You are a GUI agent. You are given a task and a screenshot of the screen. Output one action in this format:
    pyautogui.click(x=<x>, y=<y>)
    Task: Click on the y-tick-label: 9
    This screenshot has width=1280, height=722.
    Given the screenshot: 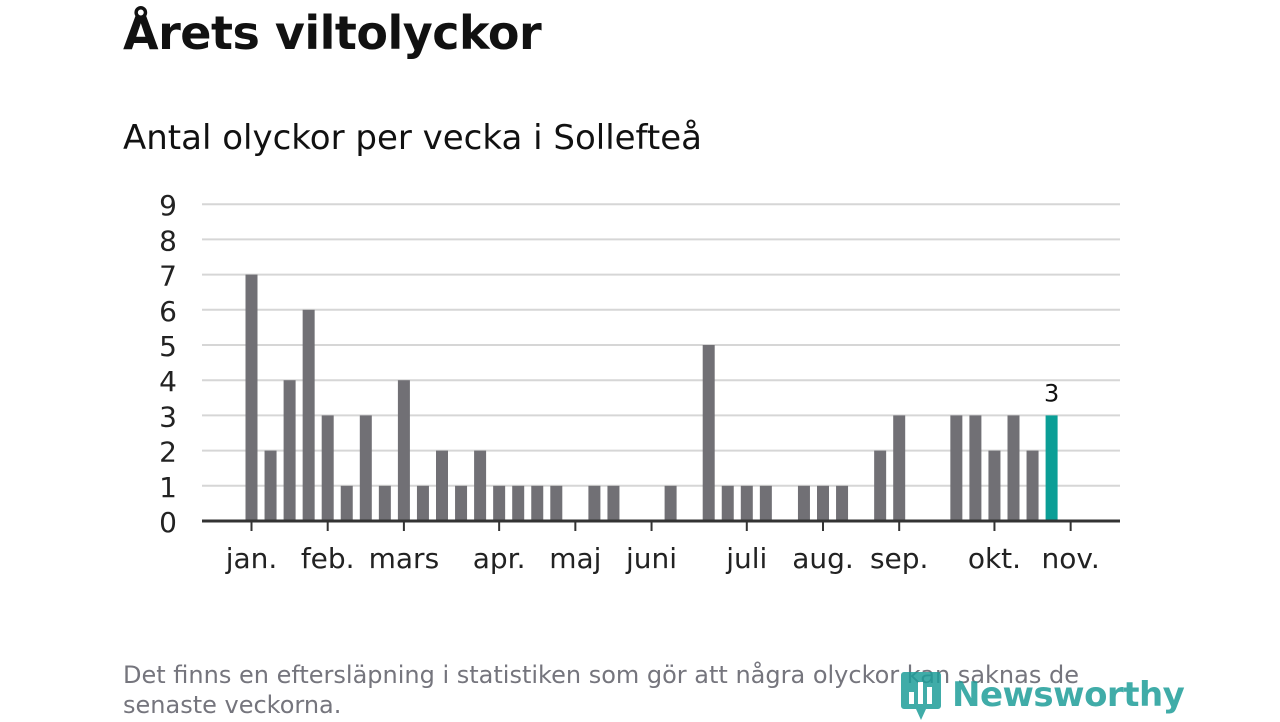 What is the action you would take?
    pyautogui.click(x=168, y=205)
    